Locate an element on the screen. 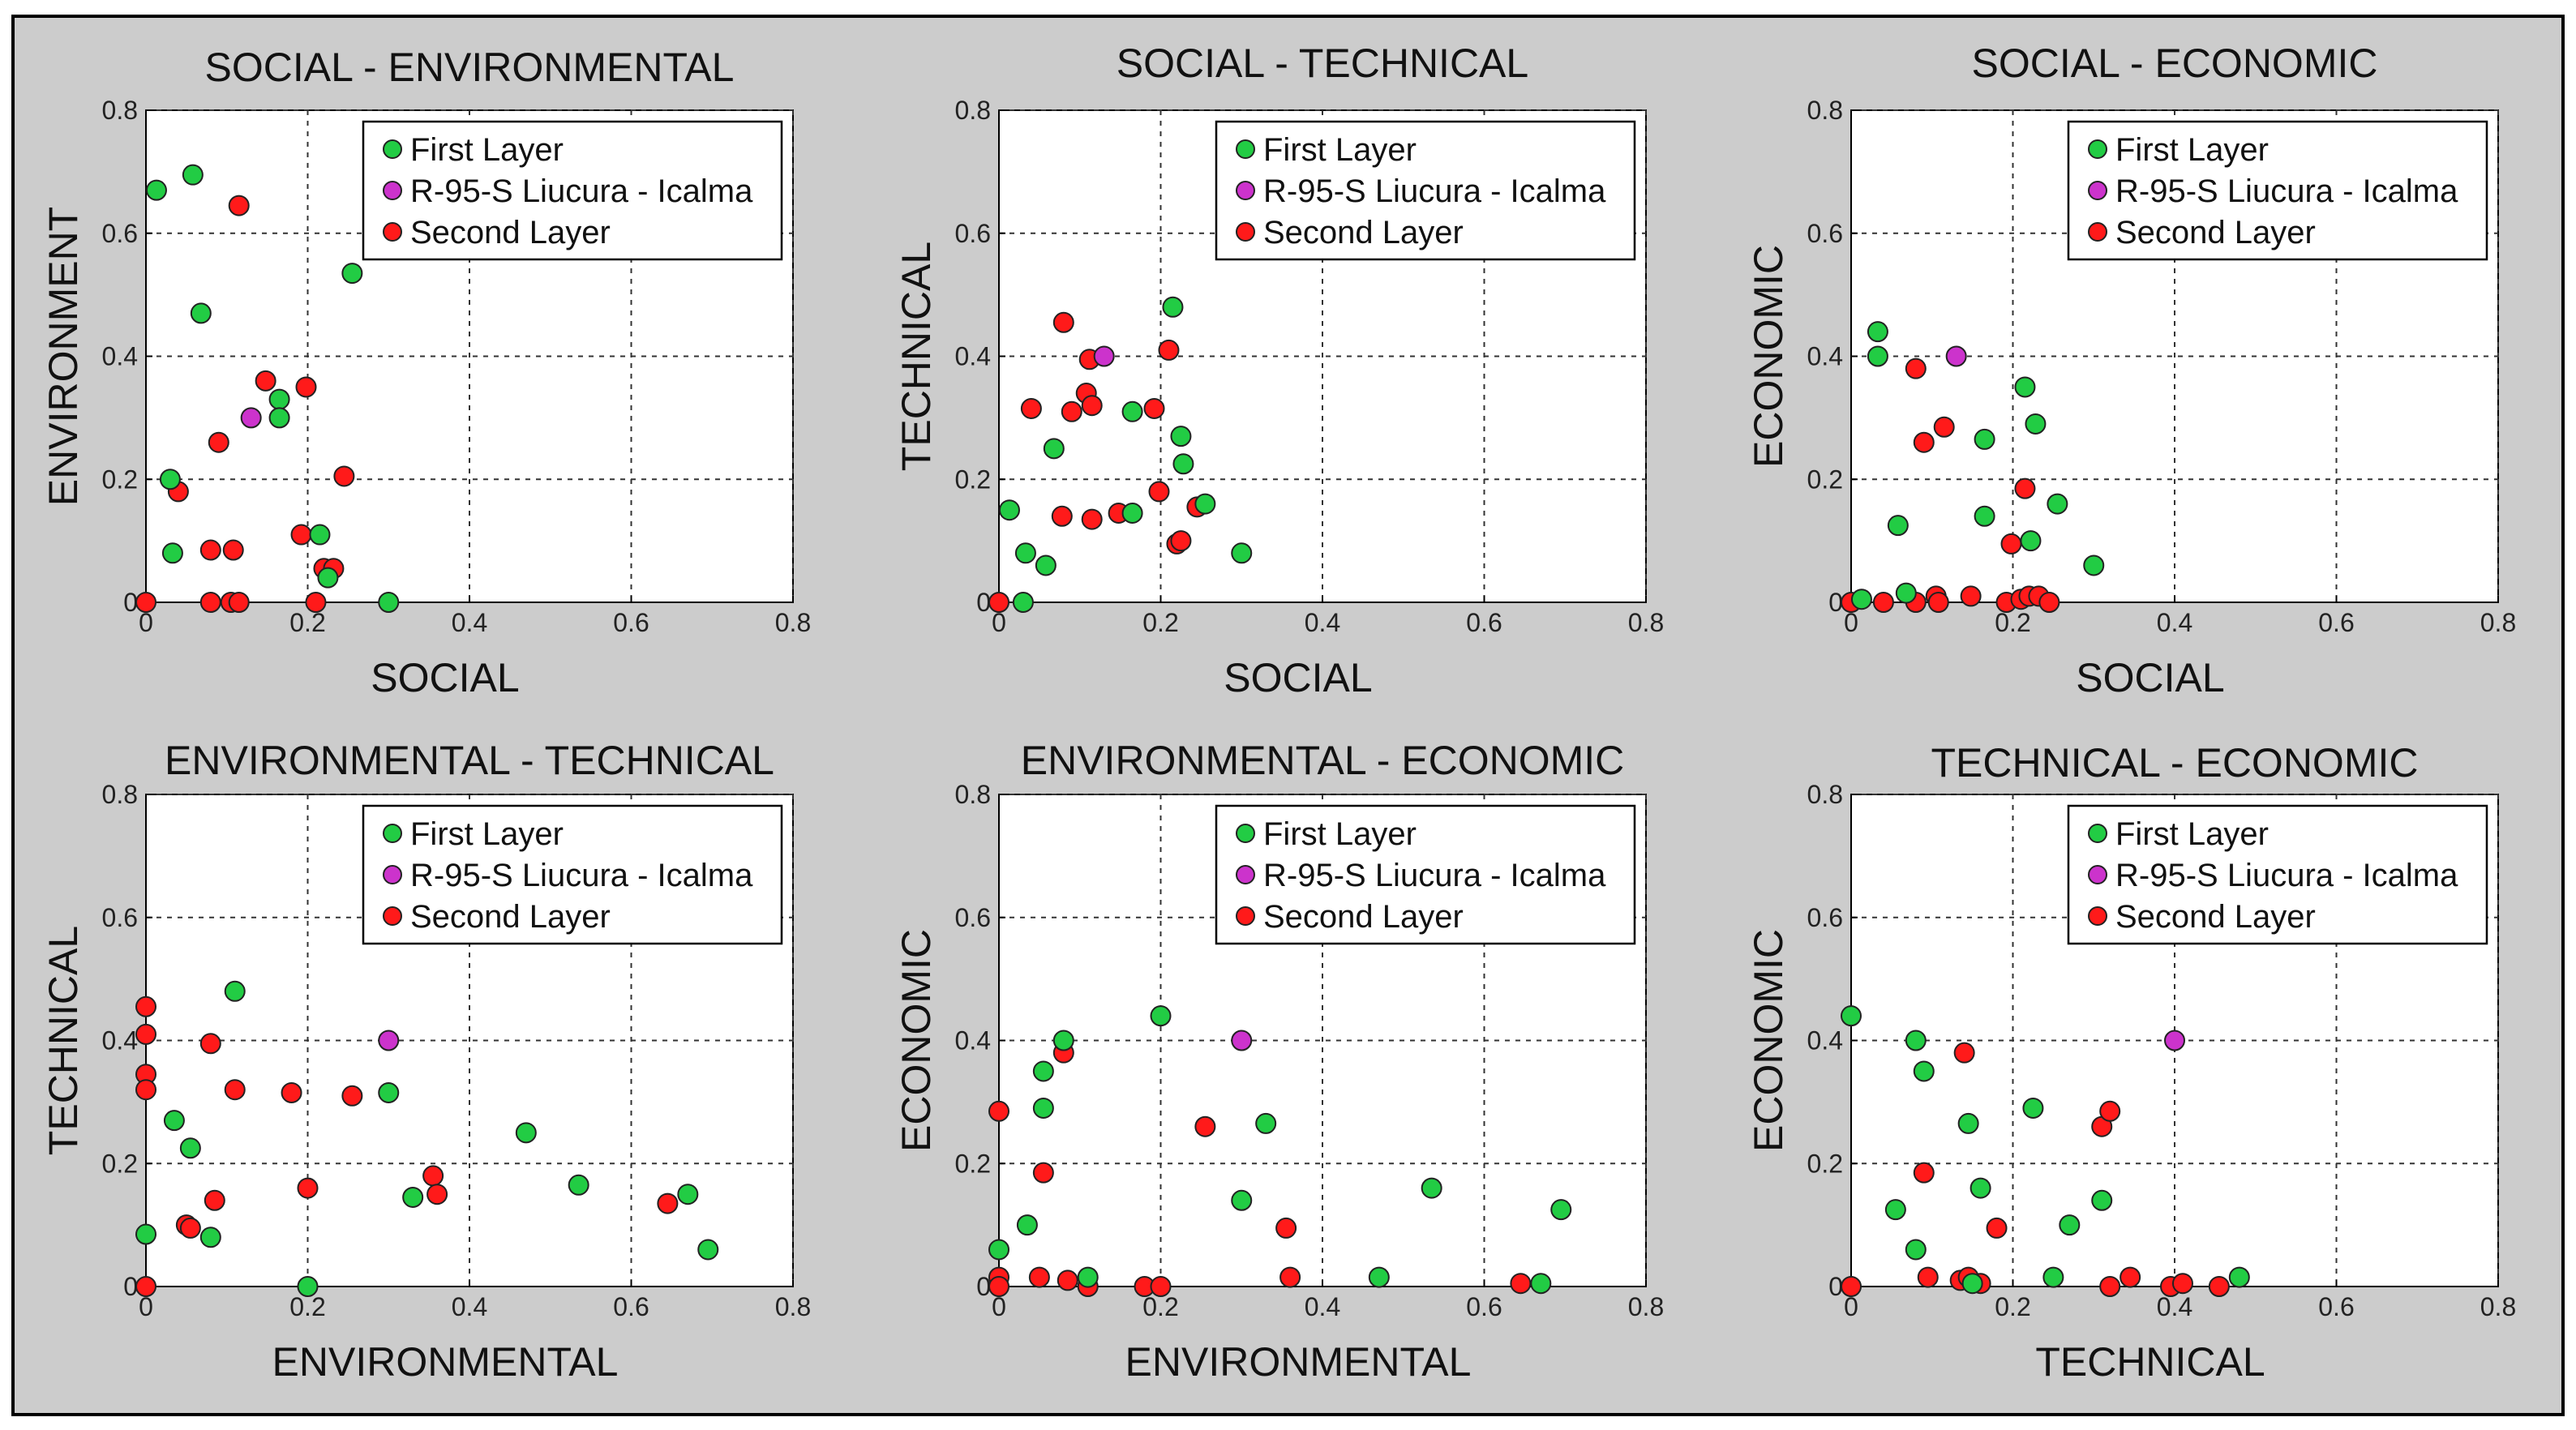 The height and width of the screenshot is (1430, 2576). x-tick-label: 0.4 is located at coordinates (2174, 1306).